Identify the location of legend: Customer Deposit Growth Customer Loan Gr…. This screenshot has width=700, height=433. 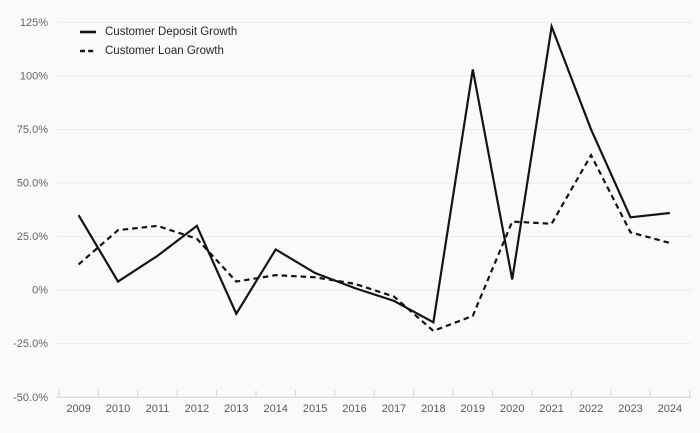
(158, 41).